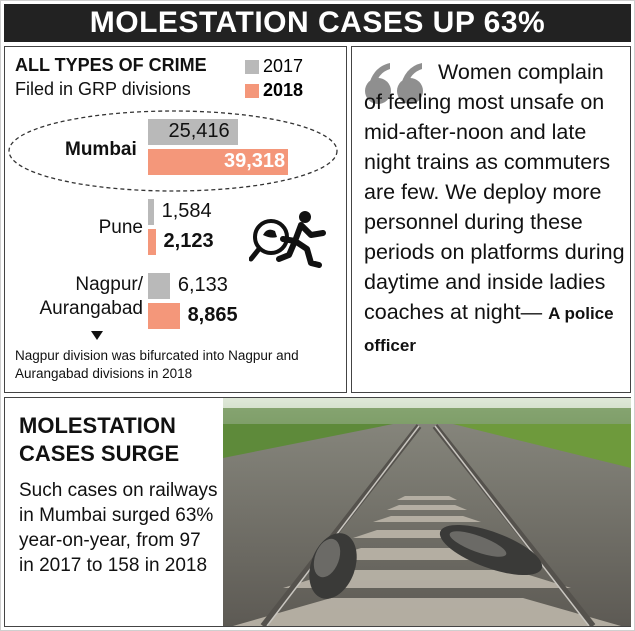  I want to click on legend-swatch-2018, so click(252, 90).